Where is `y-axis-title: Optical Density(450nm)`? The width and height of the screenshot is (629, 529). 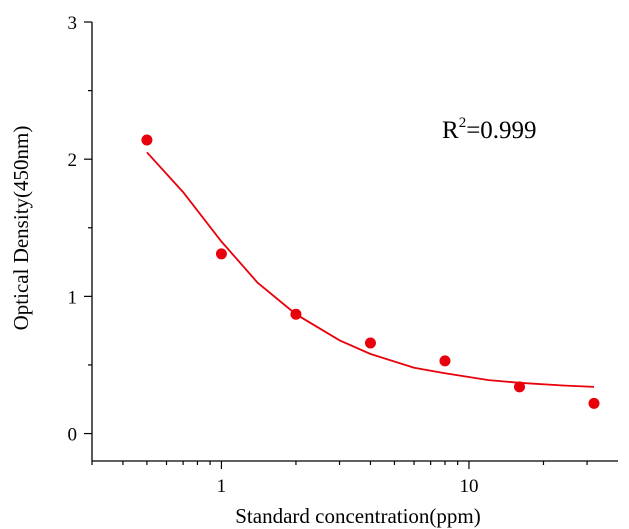 y-axis-title: Optical Density(450nm) is located at coordinates (21, 228).